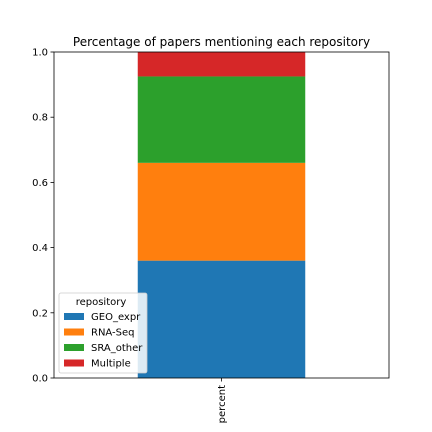 The image size is (432, 432). I want to click on legend-label: RNA-Seq, so click(113, 333).